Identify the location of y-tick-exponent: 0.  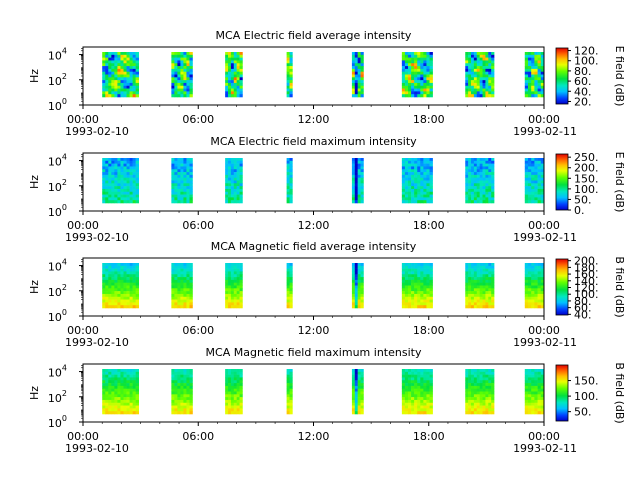
(64, 101).